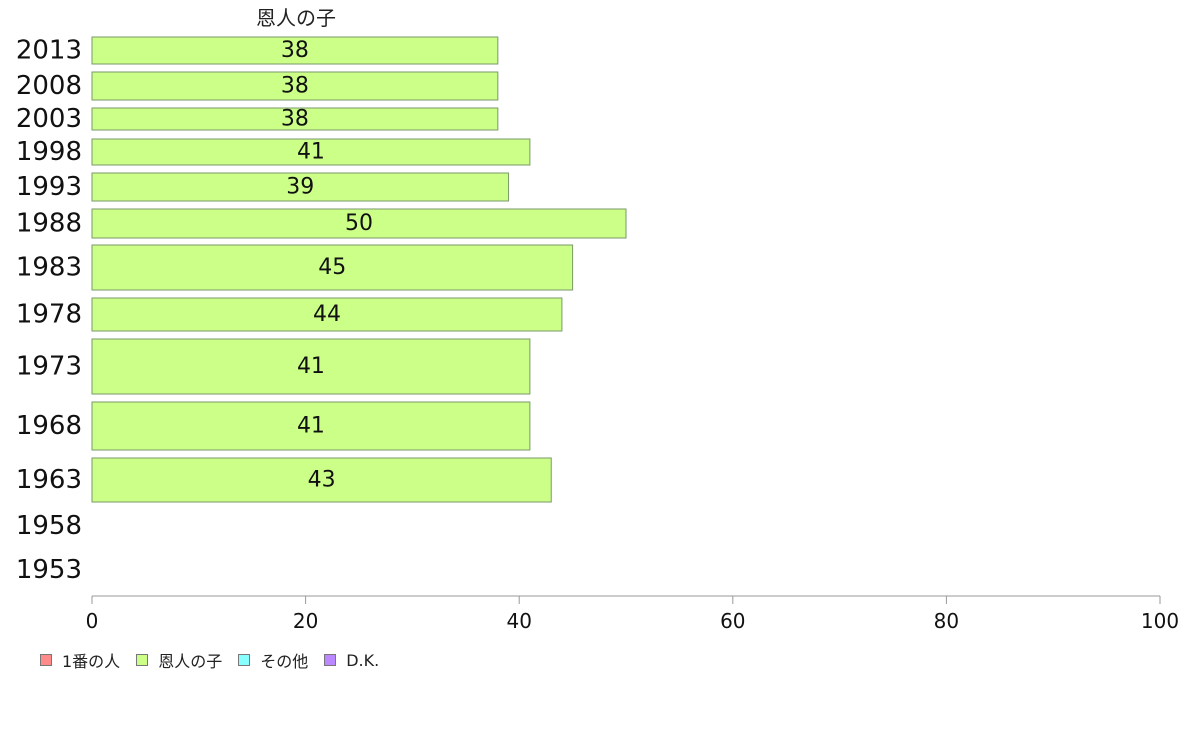  Describe the element at coordinates (49, 86) in the screenshot. I see `category-label: 2008` at that location.